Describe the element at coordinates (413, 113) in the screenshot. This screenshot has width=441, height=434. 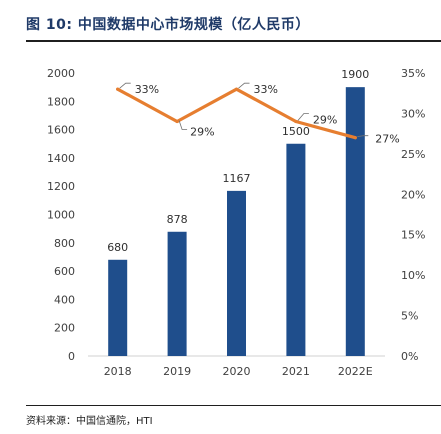
I see `y-right-tick-label: 30%` at that location.